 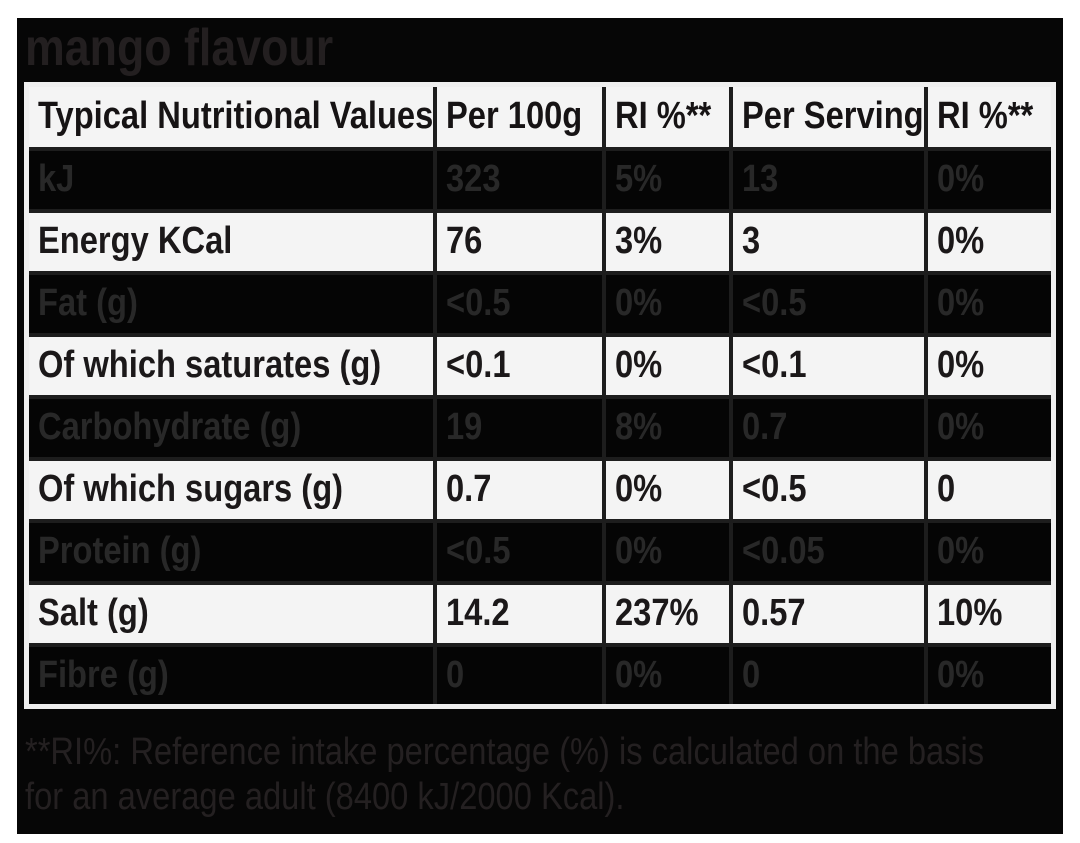 What do you see at coordinates (191, 489) in the screenshot?
I see `cell-text: Of which sugars (g)` at bounding box center [191, 489].